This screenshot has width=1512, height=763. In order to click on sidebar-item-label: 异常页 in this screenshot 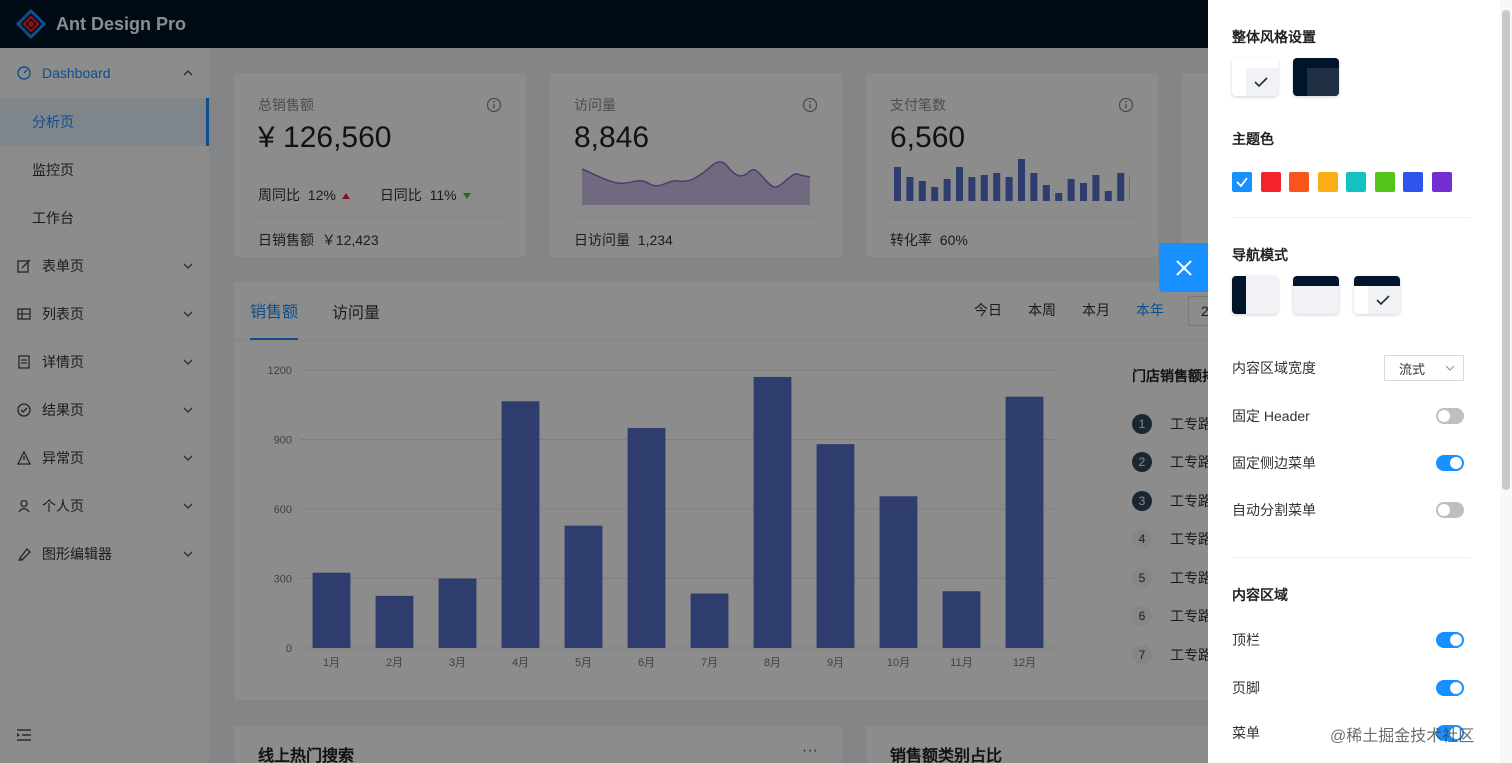, I will do `click(63, 458)`.